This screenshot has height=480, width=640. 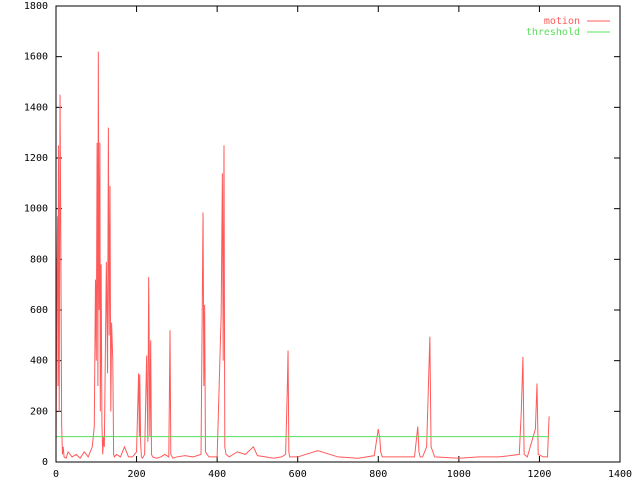 What do you see at coordinates (137, 474) in the screenshot?
I see `x-tick-label: 200` at bounding box center [137, 474].